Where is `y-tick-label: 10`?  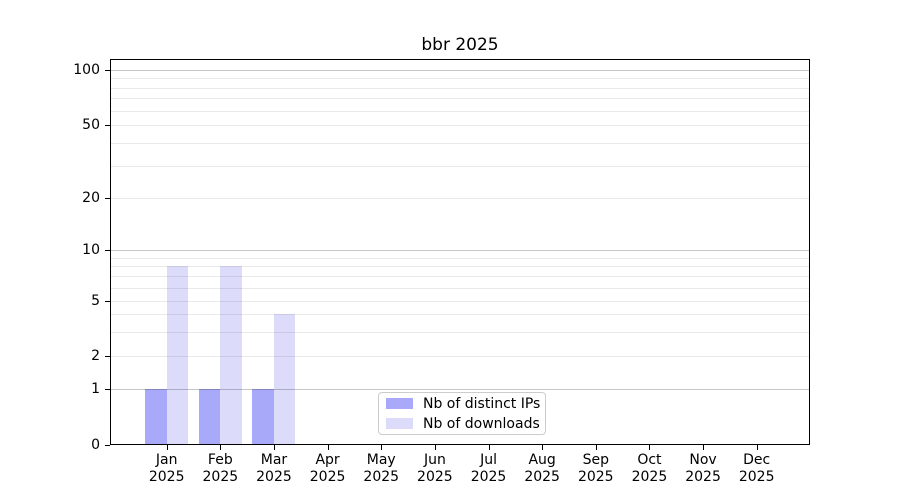 y-tick-label: 10 is located at coordinates (91, 250).